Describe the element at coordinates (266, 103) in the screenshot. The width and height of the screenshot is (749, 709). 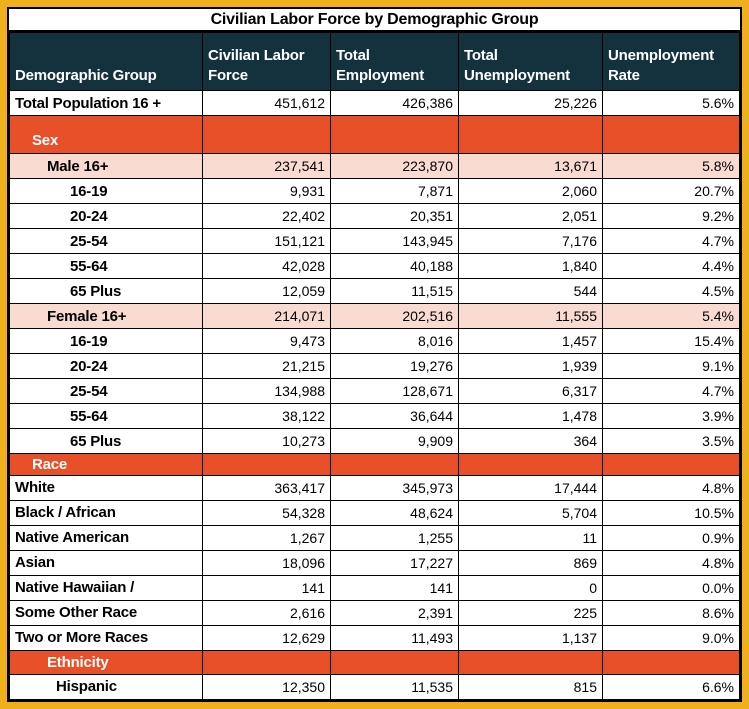
I see `value-cell: 451,612` at that location.